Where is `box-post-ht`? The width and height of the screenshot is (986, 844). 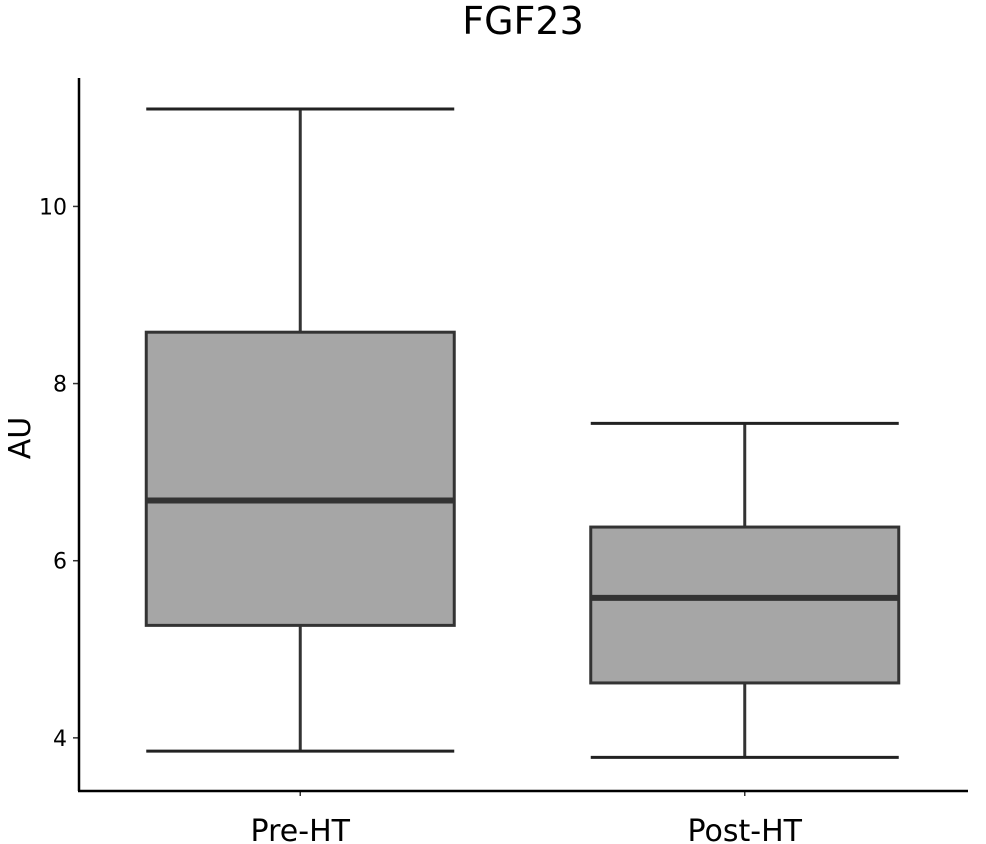
box-post-ht is located at coordinates (745, 590).